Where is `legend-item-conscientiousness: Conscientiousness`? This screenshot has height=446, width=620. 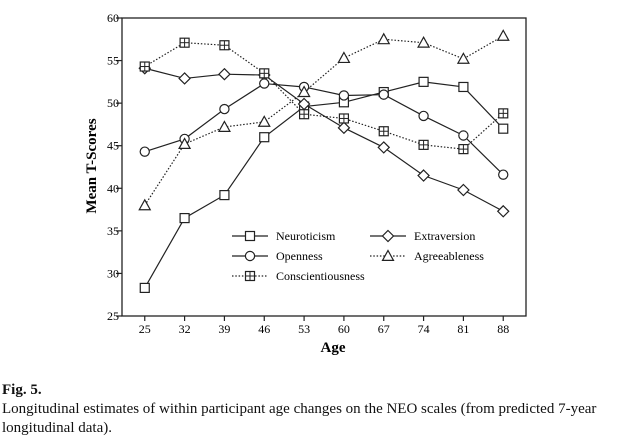
legend-item-conscientiousness: Conscientiousness is located at coordinates (298, 276).